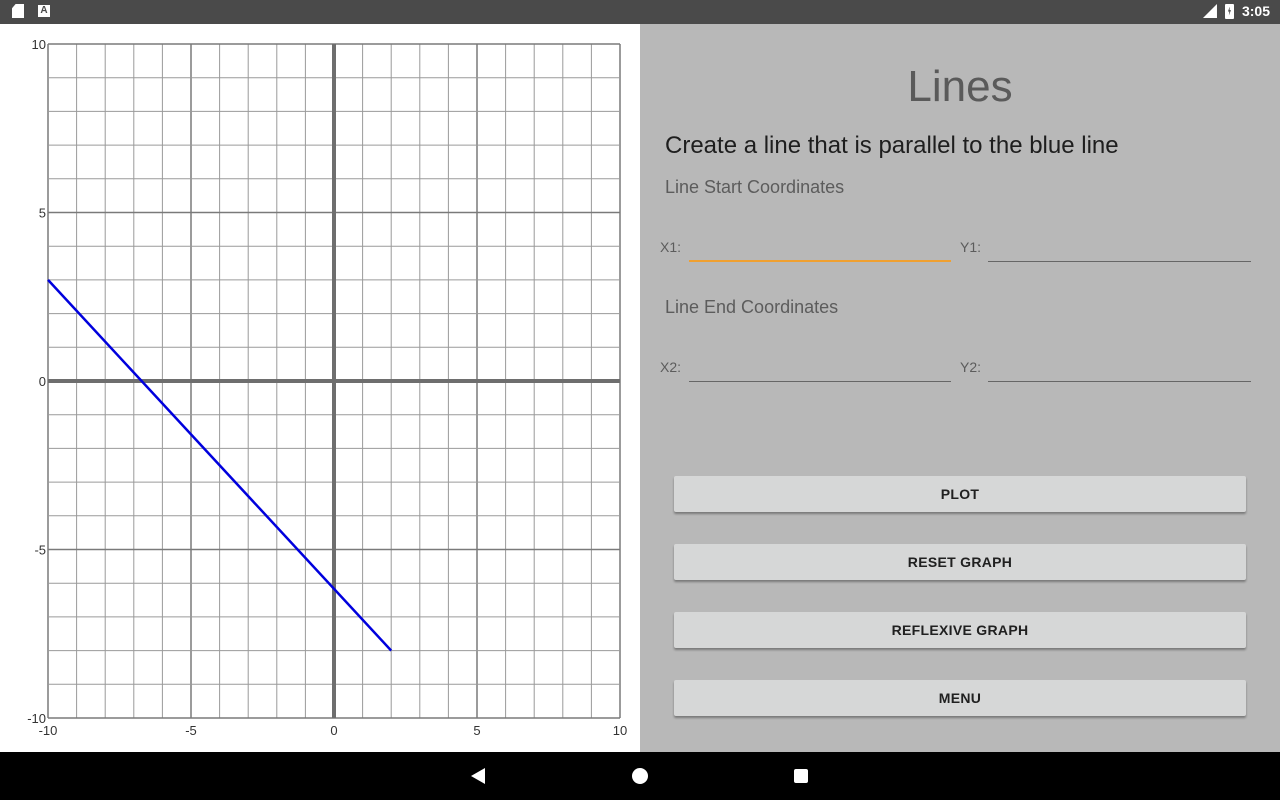  I want to click on clock: 3:05, so click(1255, 11).